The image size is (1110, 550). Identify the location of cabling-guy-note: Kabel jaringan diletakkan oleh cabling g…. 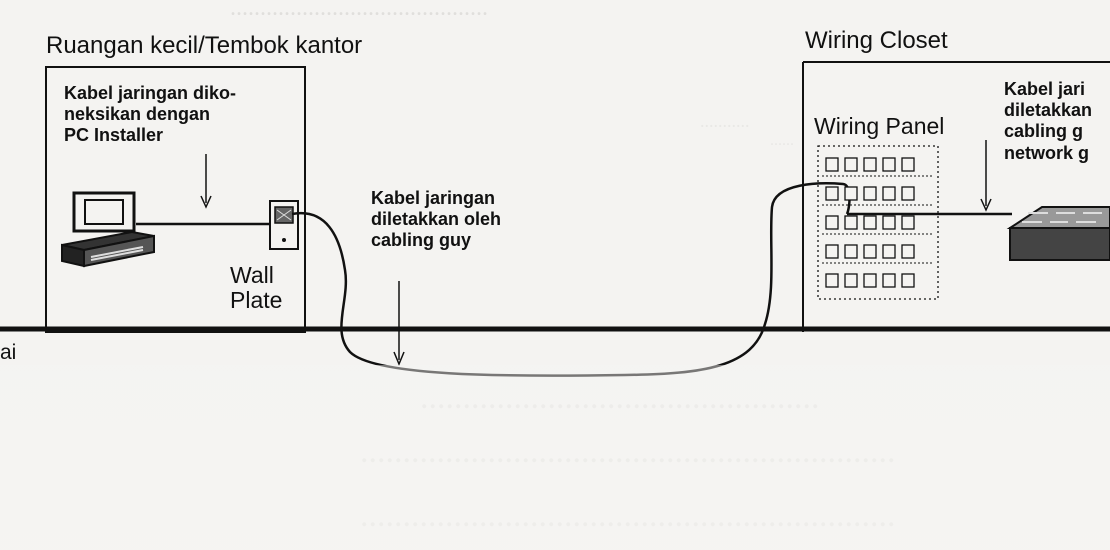
(436, 219).